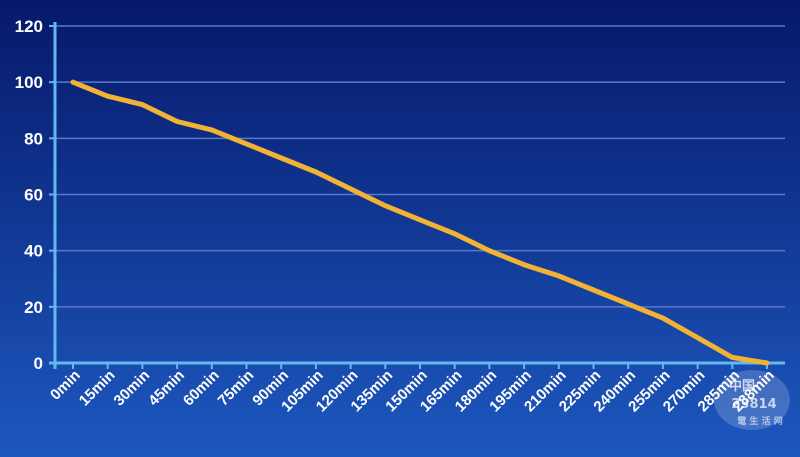  What do you see at coordinates (29, 82) in the screenshot?
I see `y-tick-label: 100` at bounding box center [29, 82].